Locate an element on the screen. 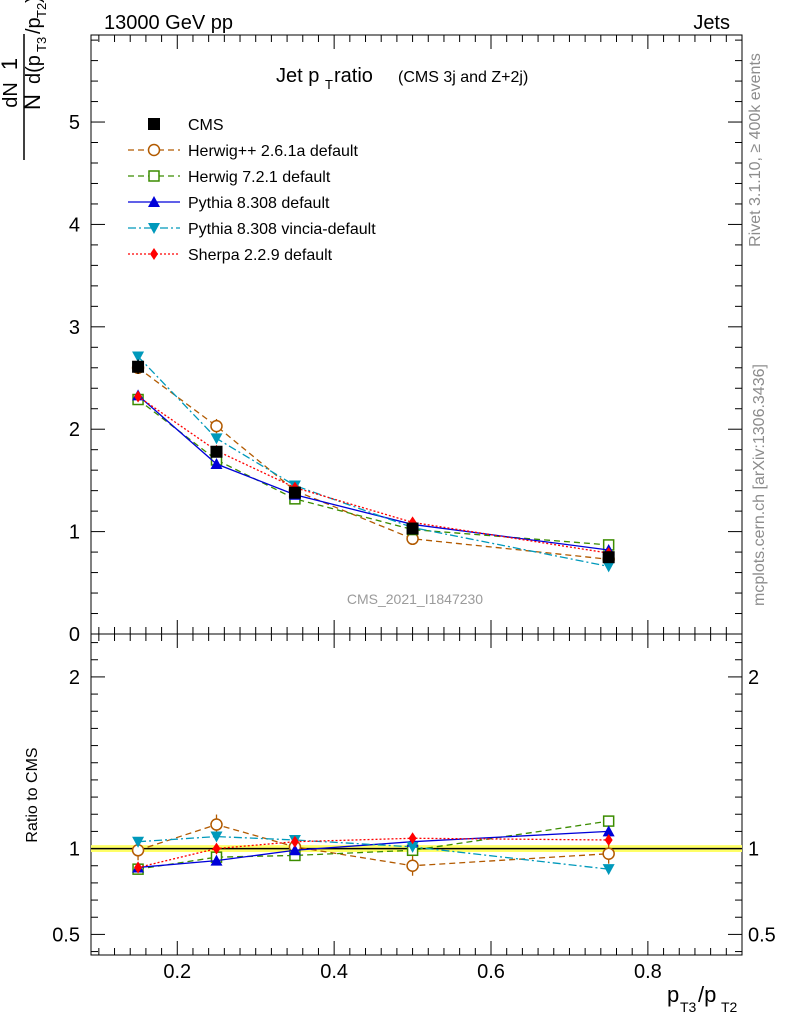  header-right: Jets is located at coordinates (711, 23).